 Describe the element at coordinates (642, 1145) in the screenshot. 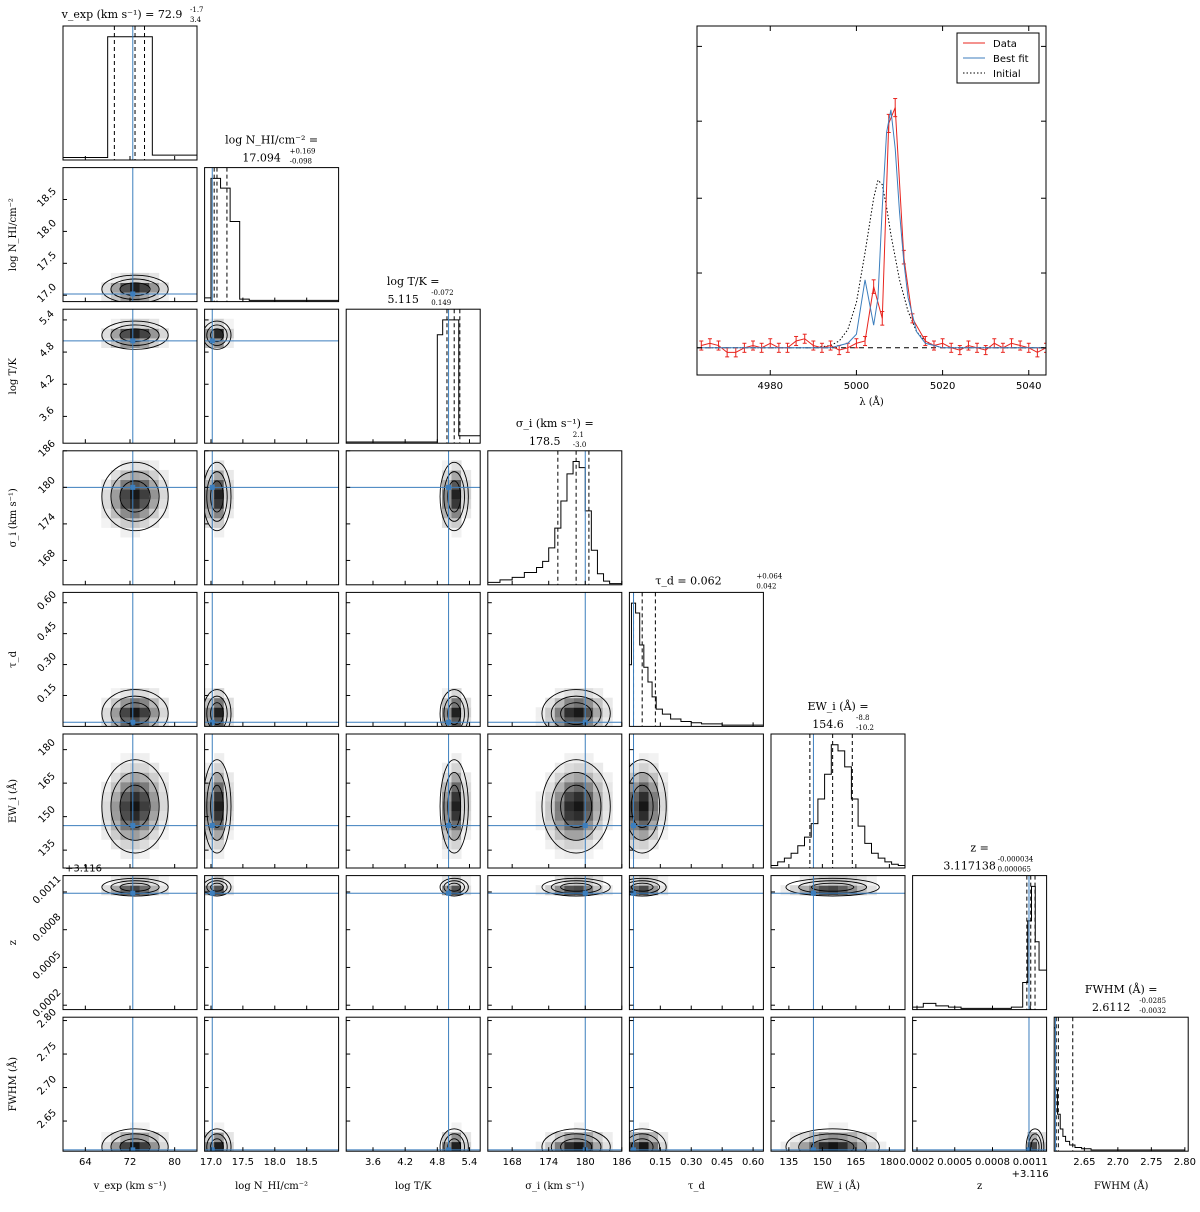

I see `contour-FWHM-vs-tau_d` at that location.